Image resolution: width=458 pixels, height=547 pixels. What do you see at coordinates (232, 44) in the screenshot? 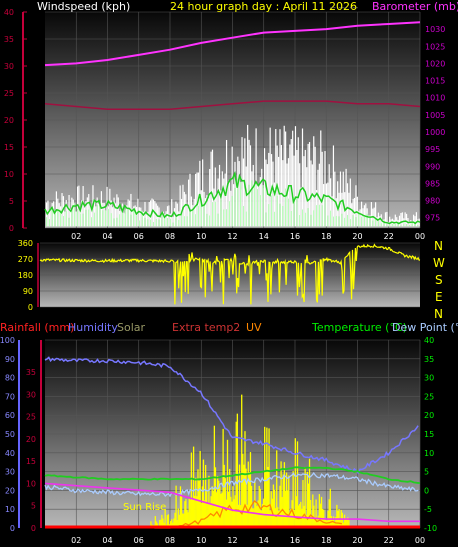
I see `barometer-line` at bounding box center [232, 44].